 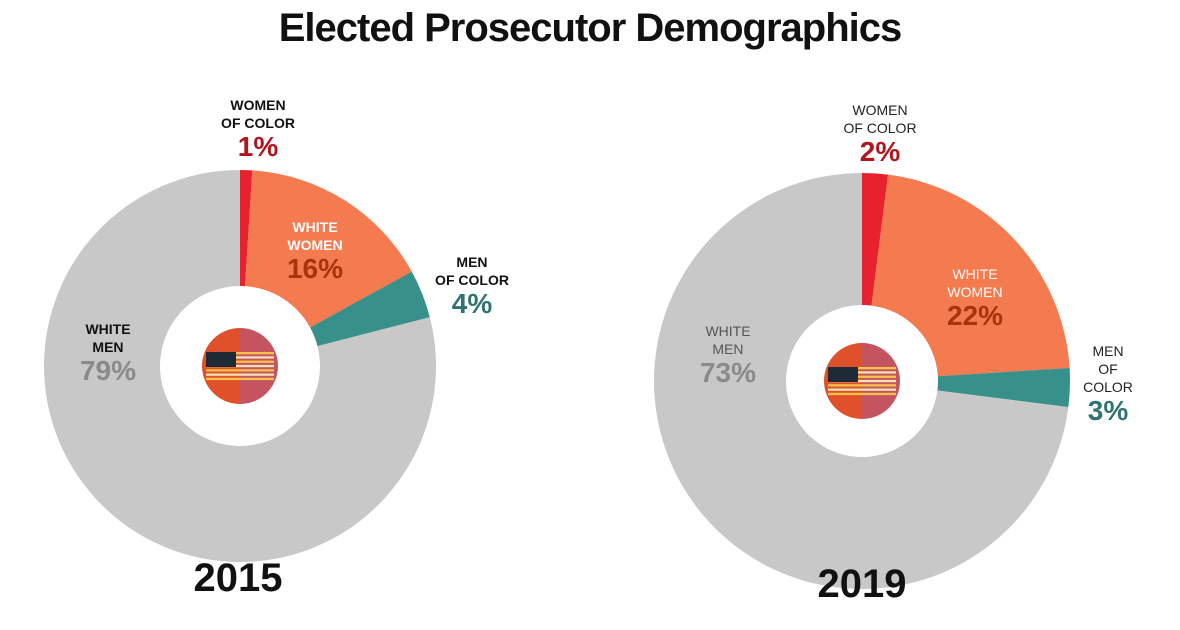 I want to click on slice-label: WHITE WOMEN 16%, so click(x=315, y=251).